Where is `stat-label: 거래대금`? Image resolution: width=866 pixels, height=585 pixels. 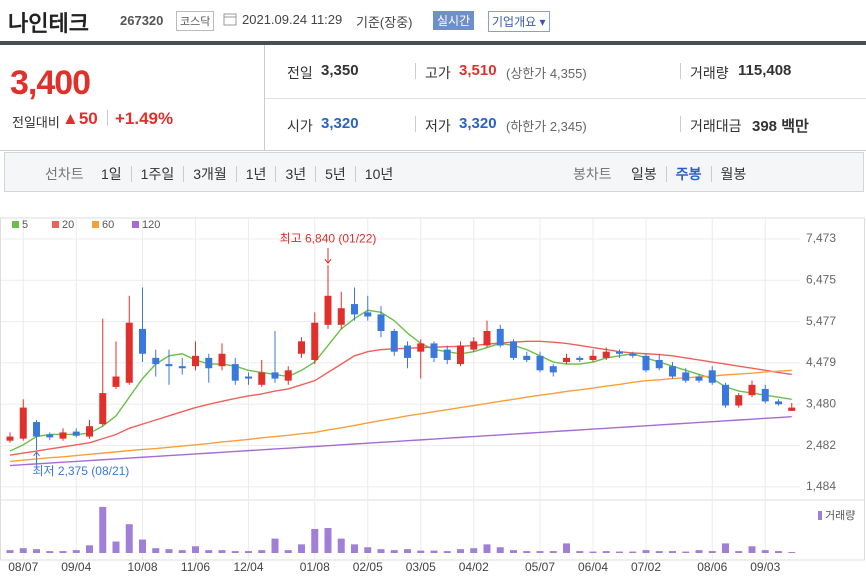
stat-label: 거래대금 is located at coordinates (716, 126).